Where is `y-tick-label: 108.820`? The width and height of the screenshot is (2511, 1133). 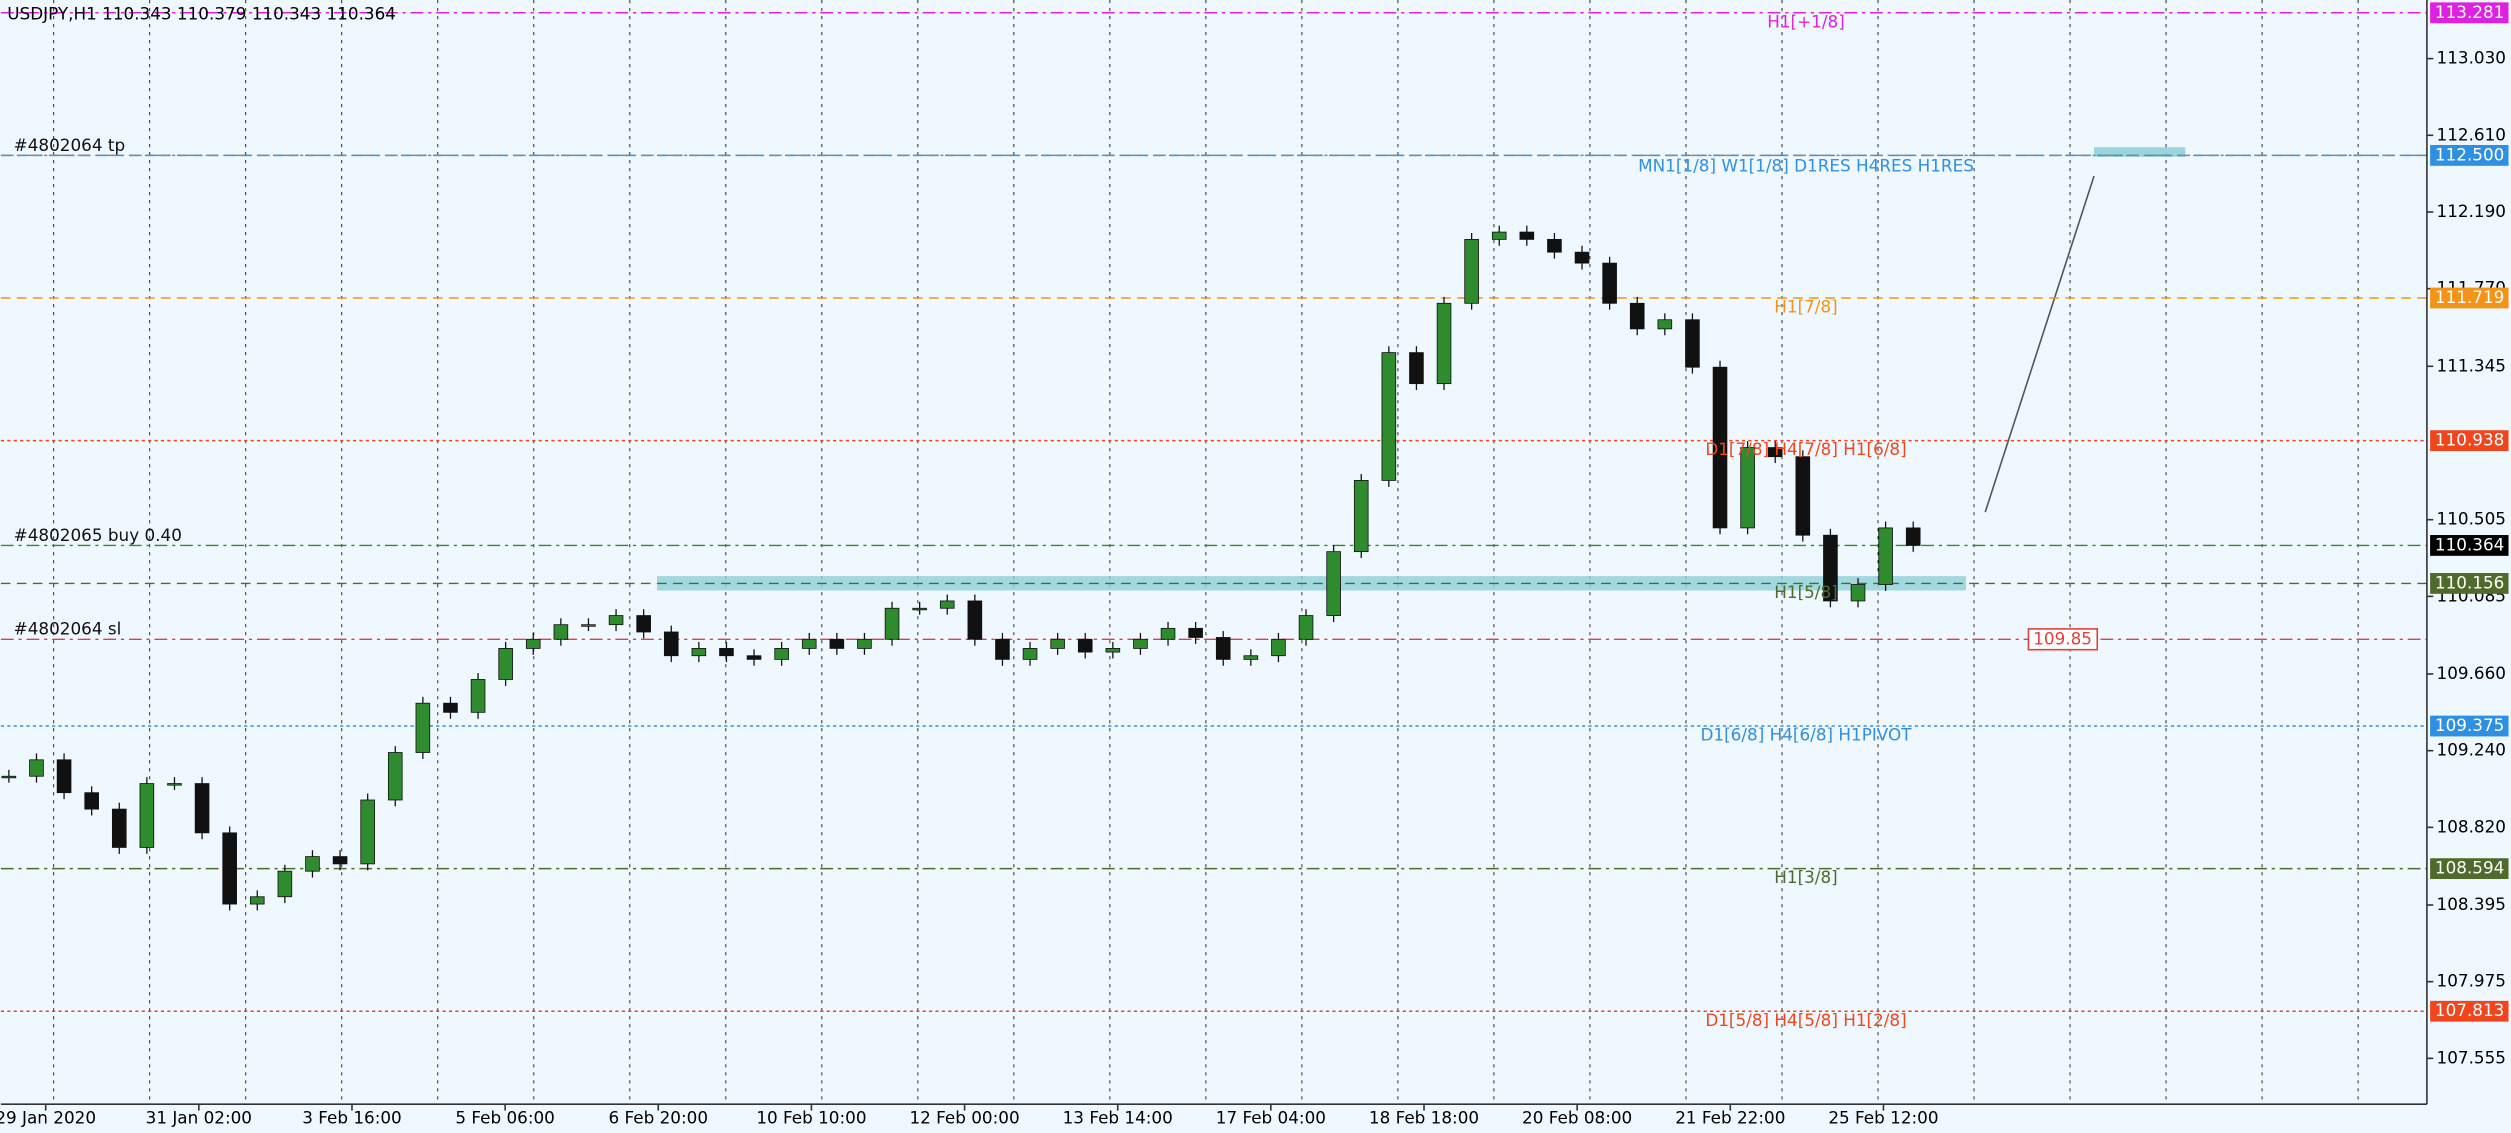 y-tick-label: 108.820 is located at coordinates (2471, 826).